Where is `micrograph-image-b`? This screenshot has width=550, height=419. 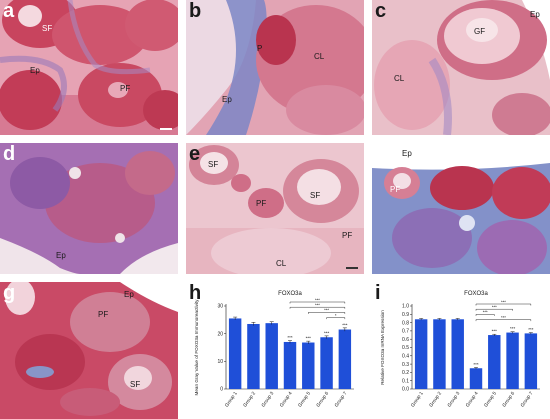 micrograph-image-b is located at coordinates (275, 67).